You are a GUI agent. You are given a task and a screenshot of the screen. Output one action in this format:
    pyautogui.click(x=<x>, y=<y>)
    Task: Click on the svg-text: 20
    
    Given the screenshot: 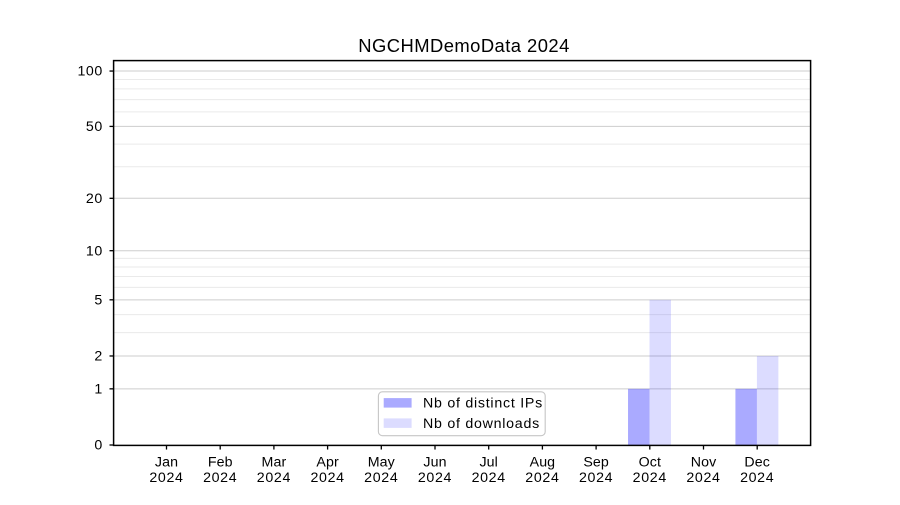 What is the action you would take?
    pyautogui.click(x=94, y=199)
    